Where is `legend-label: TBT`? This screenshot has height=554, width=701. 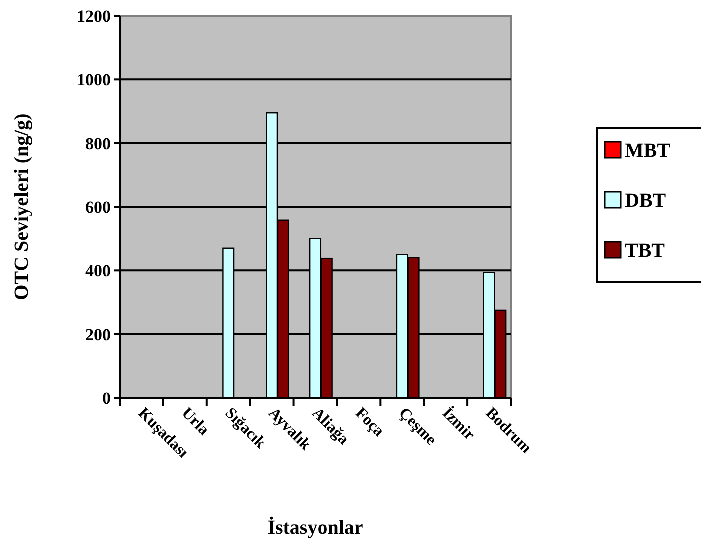 legend-label: TBT is located at coordinates (645, 251).